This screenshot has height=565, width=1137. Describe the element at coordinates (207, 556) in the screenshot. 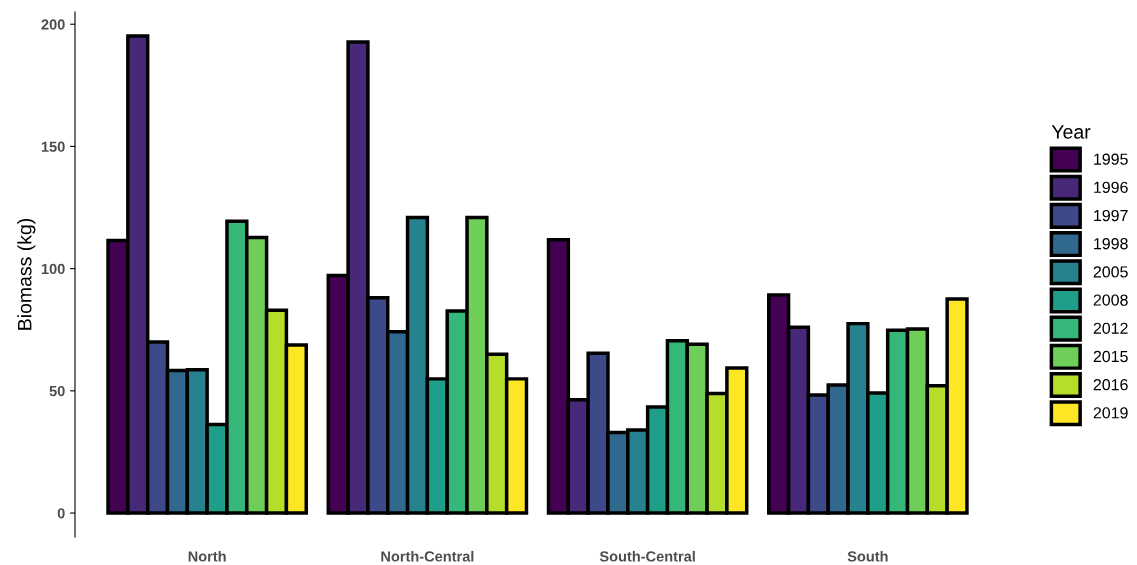

I see `x-tick-label: North` at that location.